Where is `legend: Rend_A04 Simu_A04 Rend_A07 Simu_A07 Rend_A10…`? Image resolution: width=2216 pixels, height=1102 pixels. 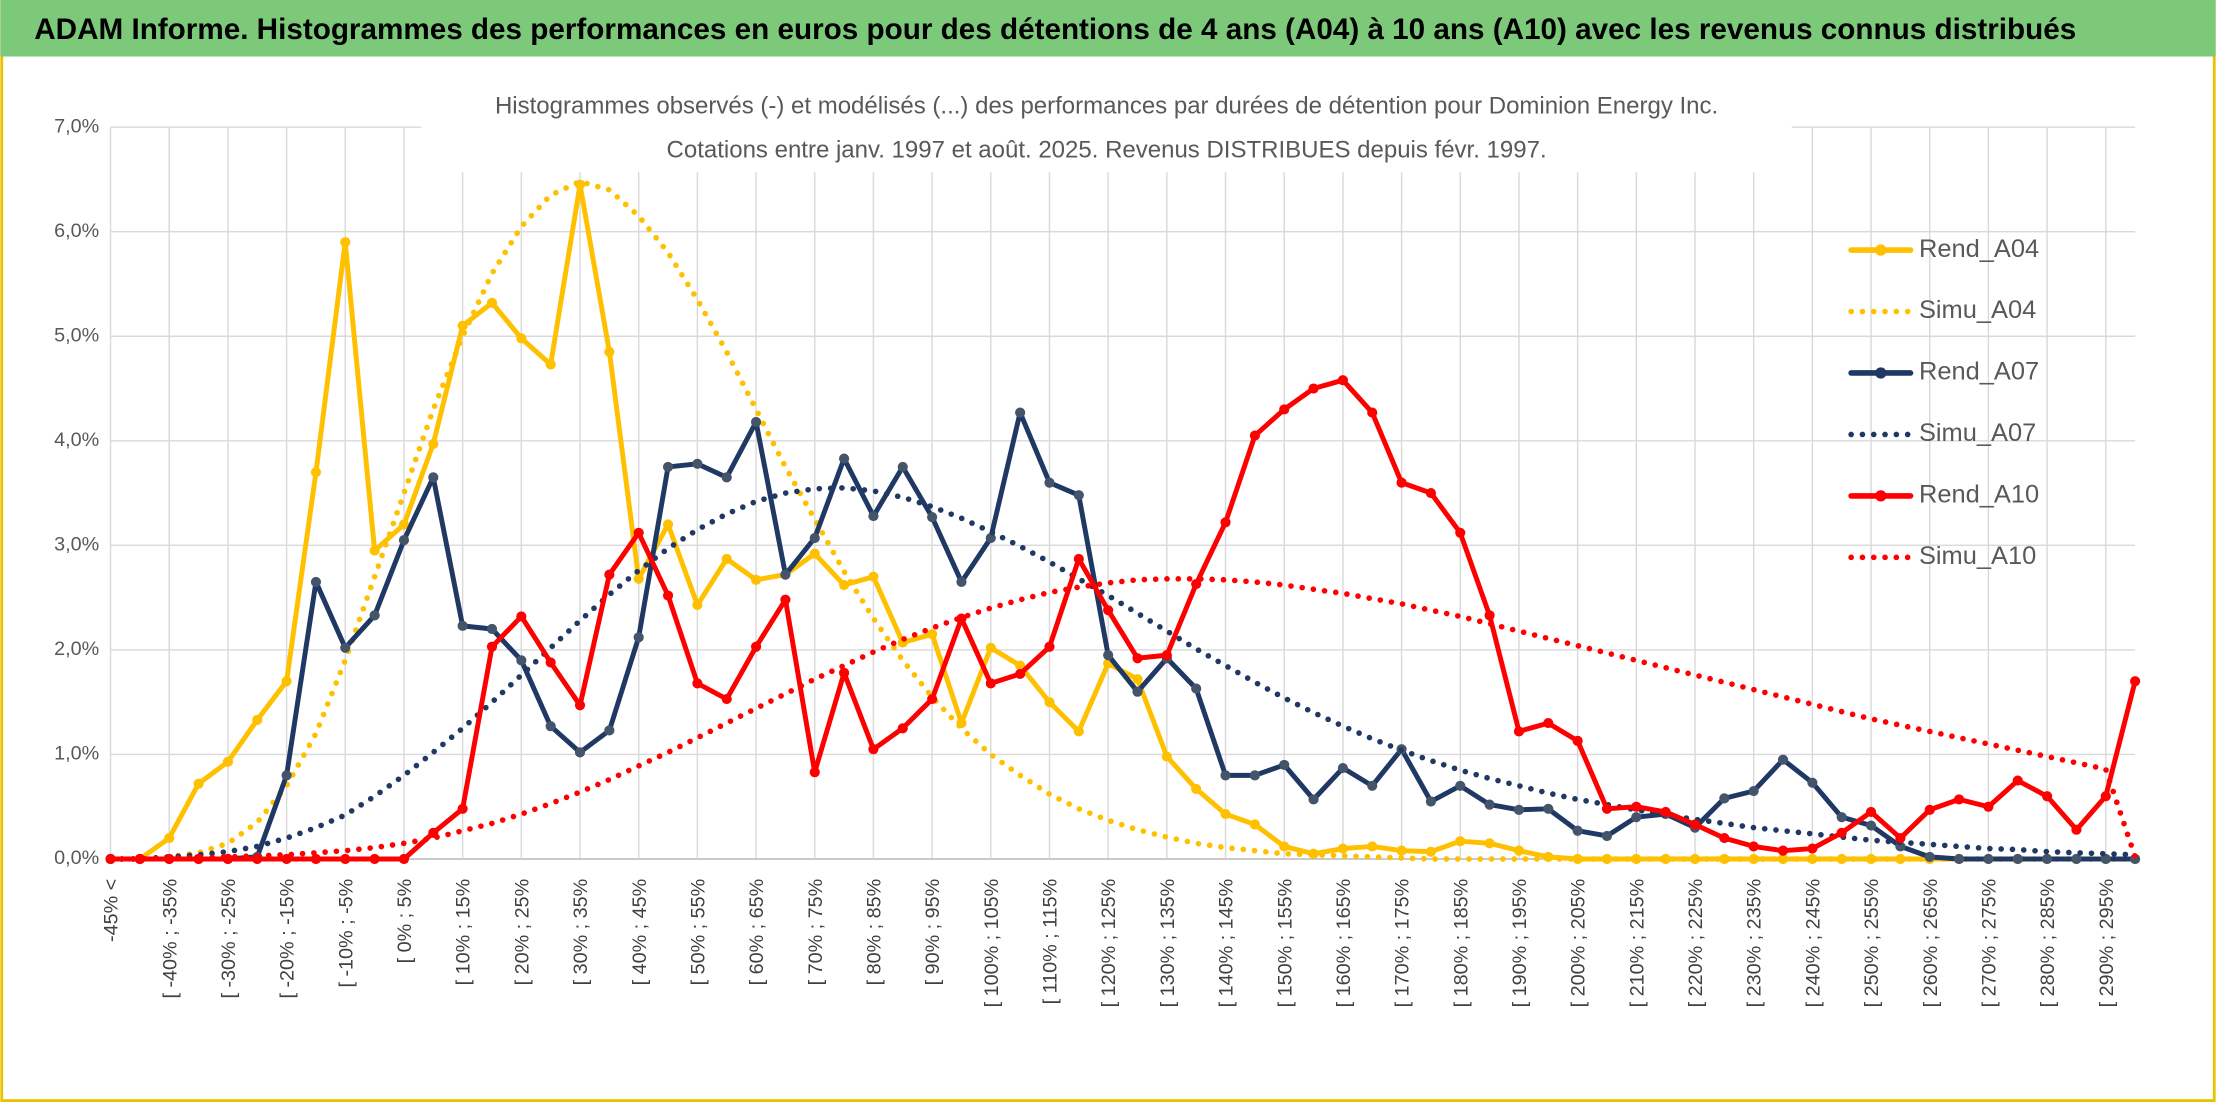
legend: Rend_A04 Simu_A04 Rend_A07 Simu_A07 Rend_A10… is located at coordinates (1943, 402).